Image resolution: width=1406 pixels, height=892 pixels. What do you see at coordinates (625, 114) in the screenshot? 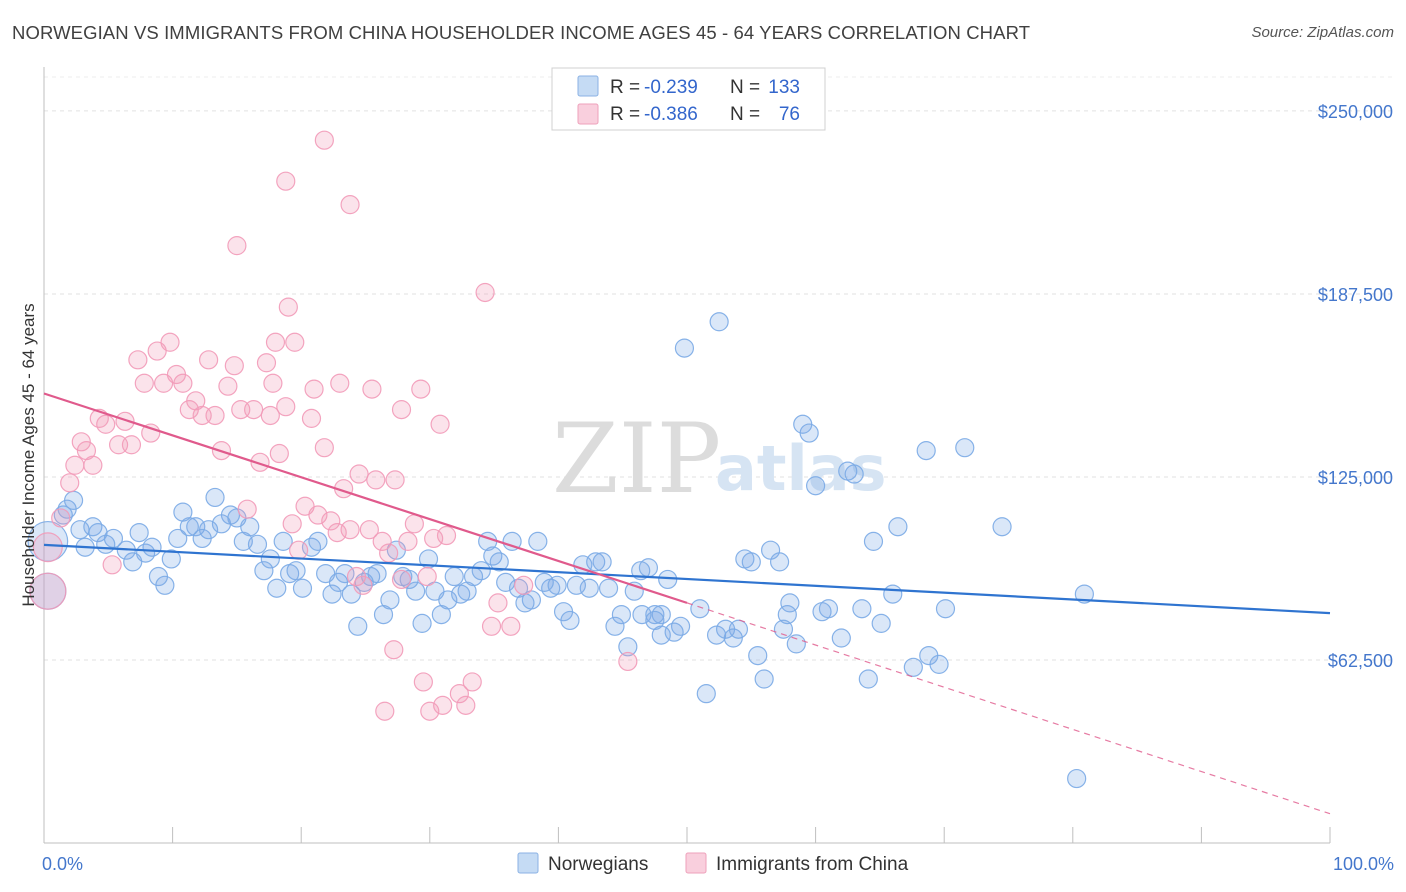
I see `legend-r-label-2: R =` at bounding box center [625, 114].